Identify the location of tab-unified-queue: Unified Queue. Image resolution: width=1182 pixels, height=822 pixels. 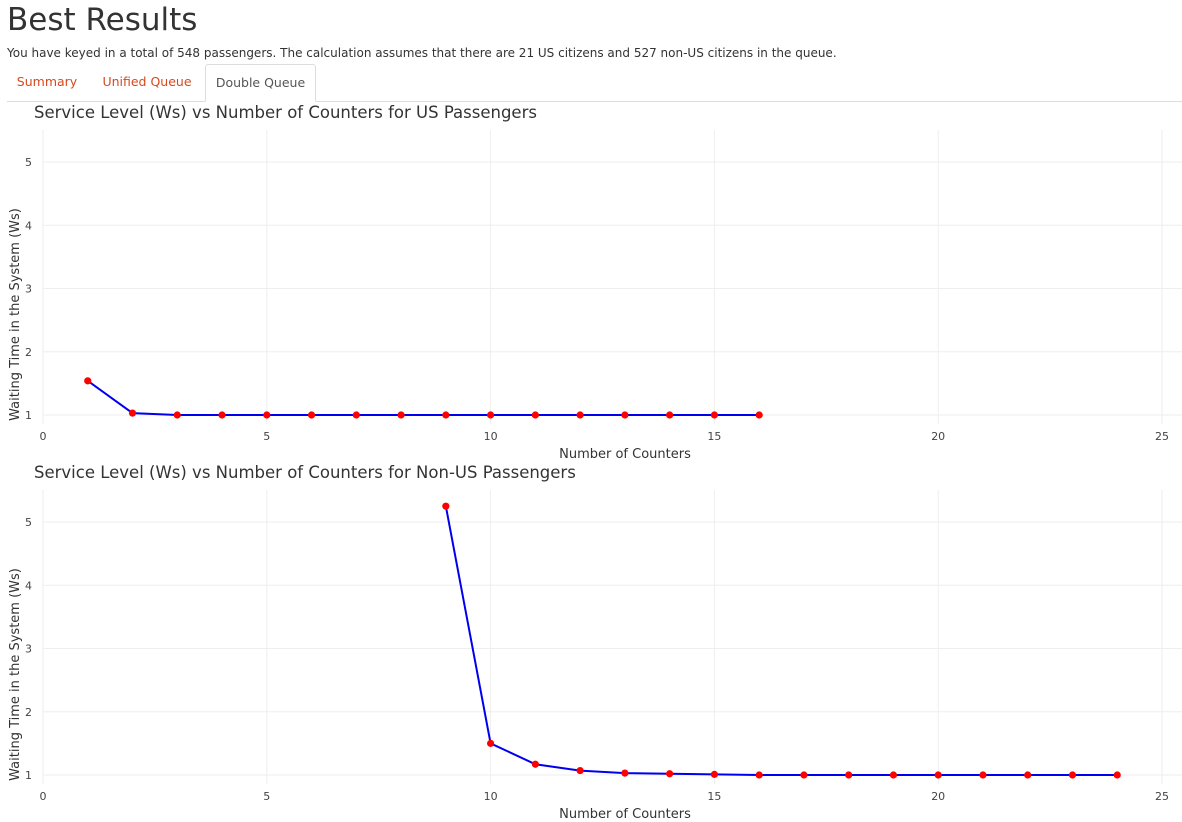
(147, 81).